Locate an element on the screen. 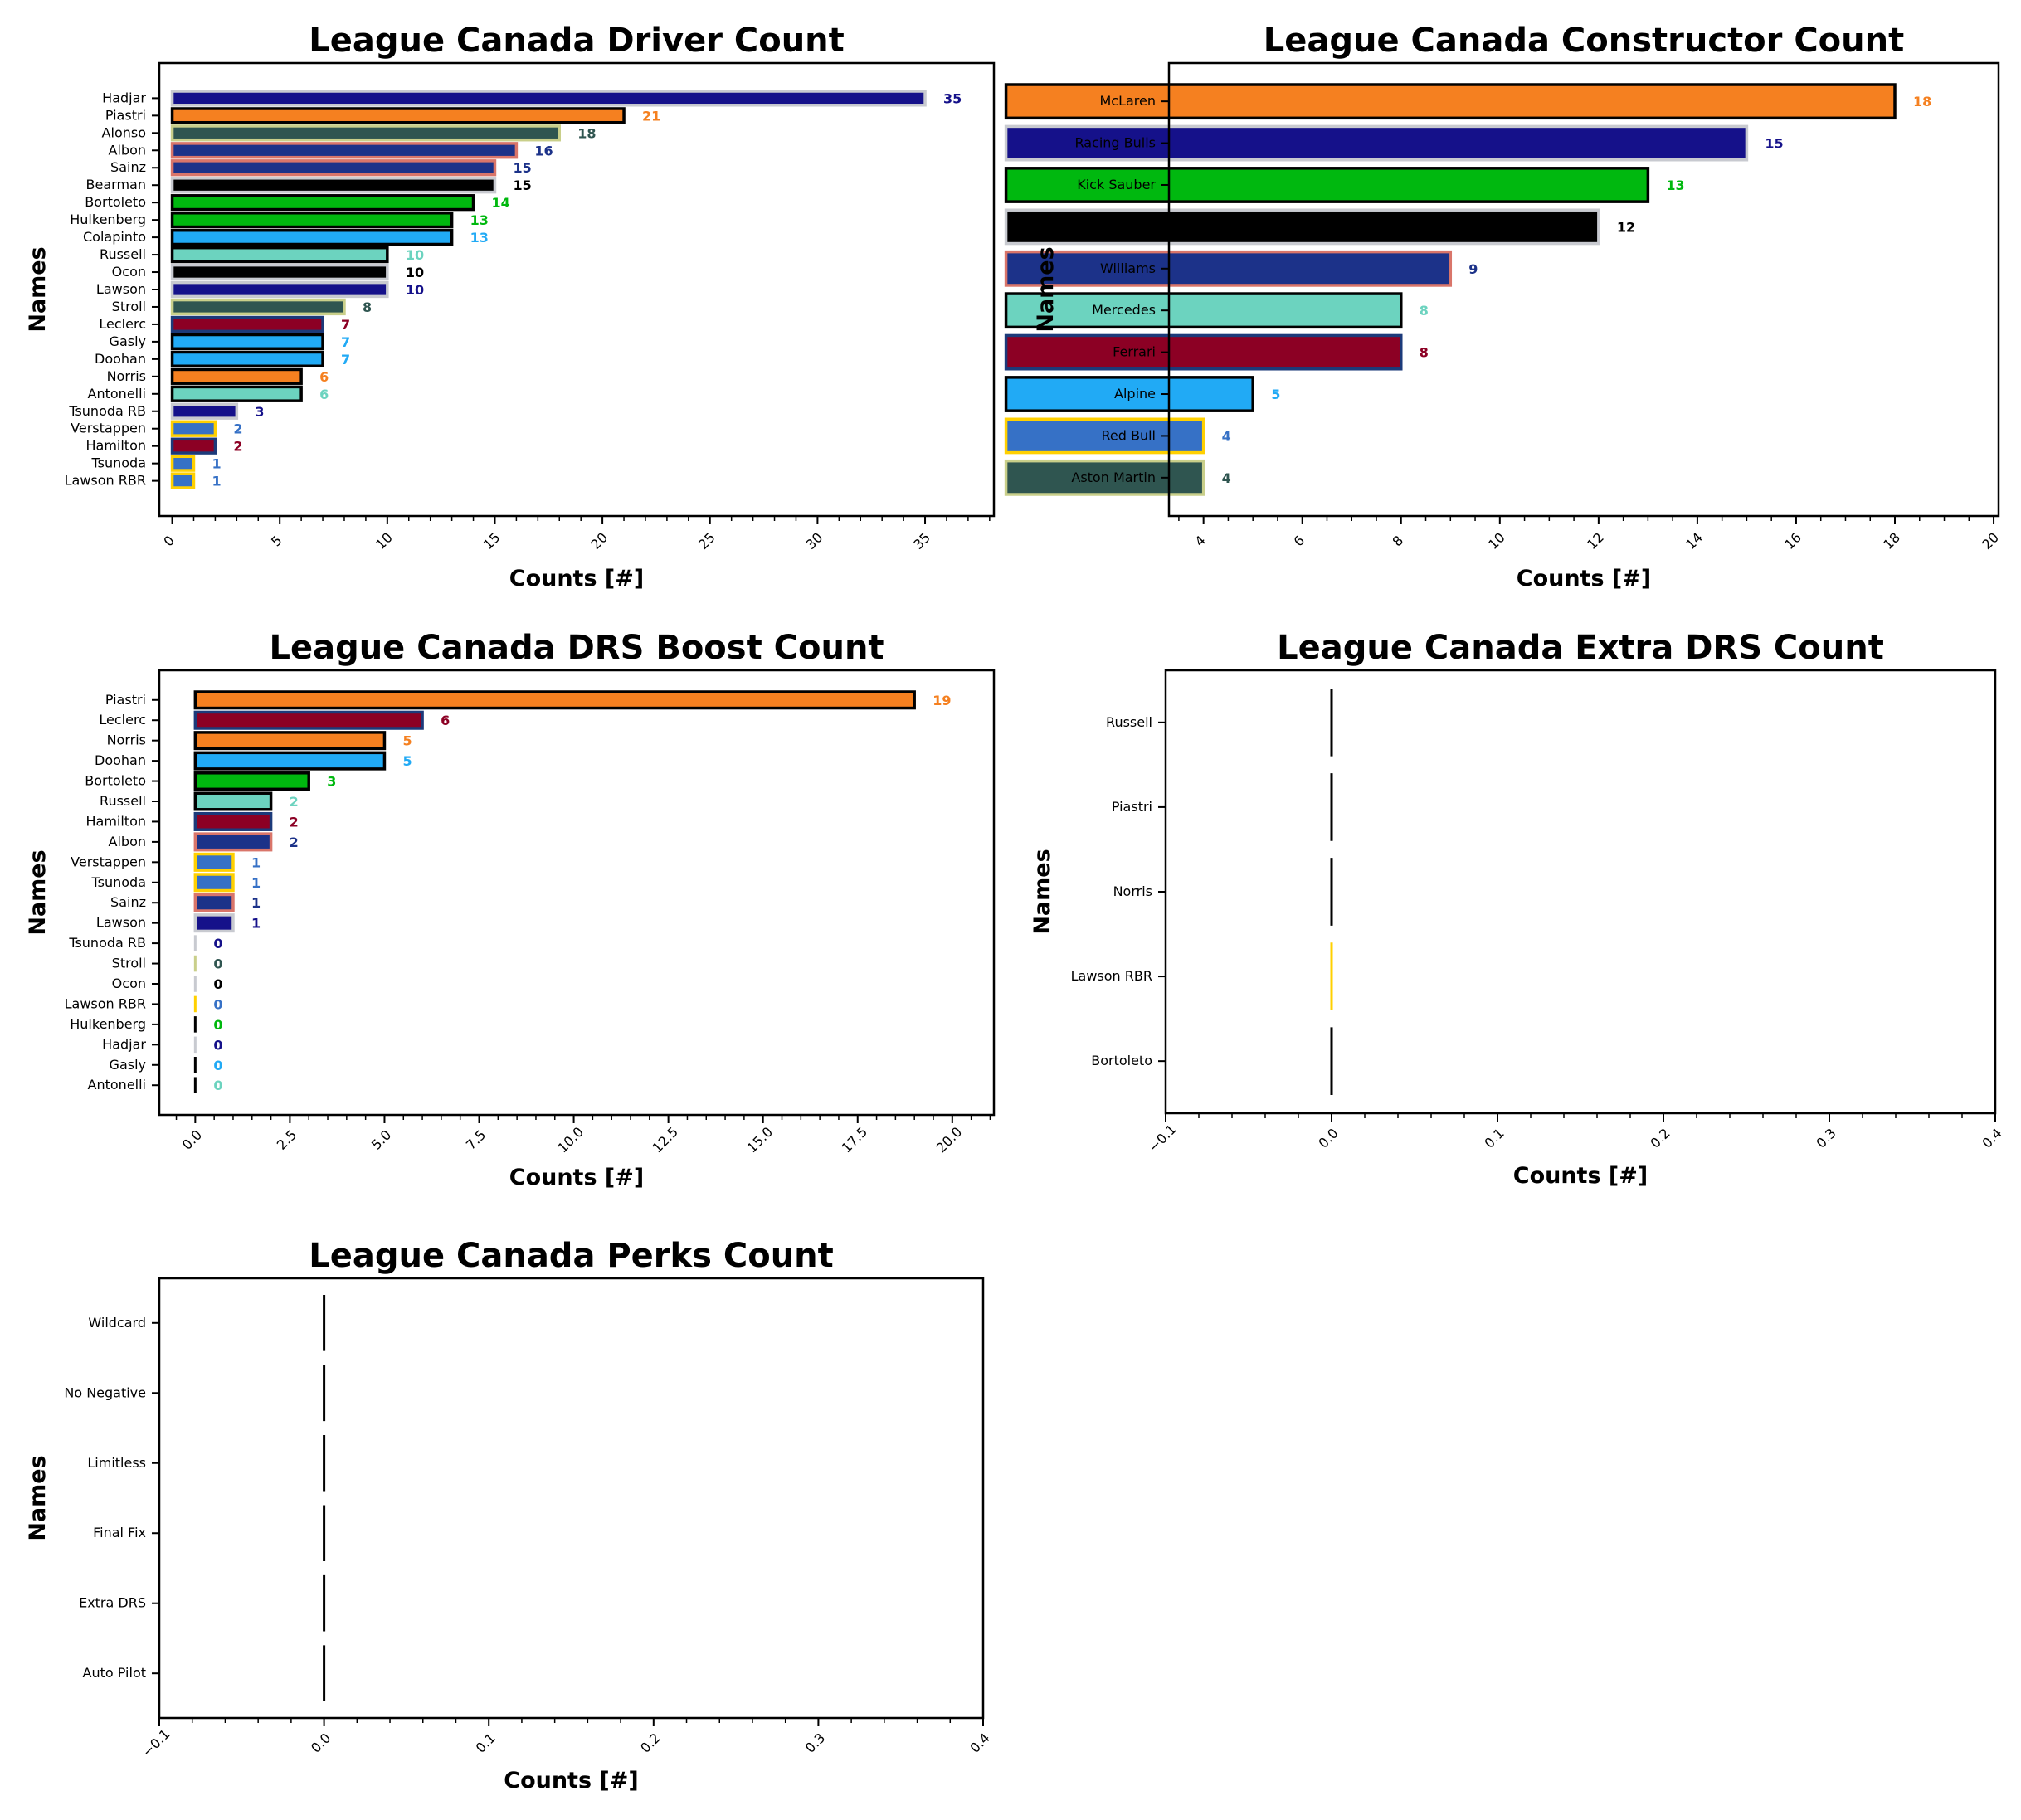  x-tick-label: 6 is located at coordinates (1299, 541).